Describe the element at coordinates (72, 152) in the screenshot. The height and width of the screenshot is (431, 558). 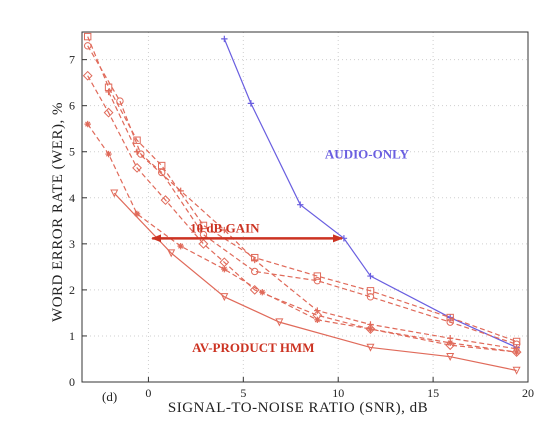
I see `y-tick-label: 5` at that location.